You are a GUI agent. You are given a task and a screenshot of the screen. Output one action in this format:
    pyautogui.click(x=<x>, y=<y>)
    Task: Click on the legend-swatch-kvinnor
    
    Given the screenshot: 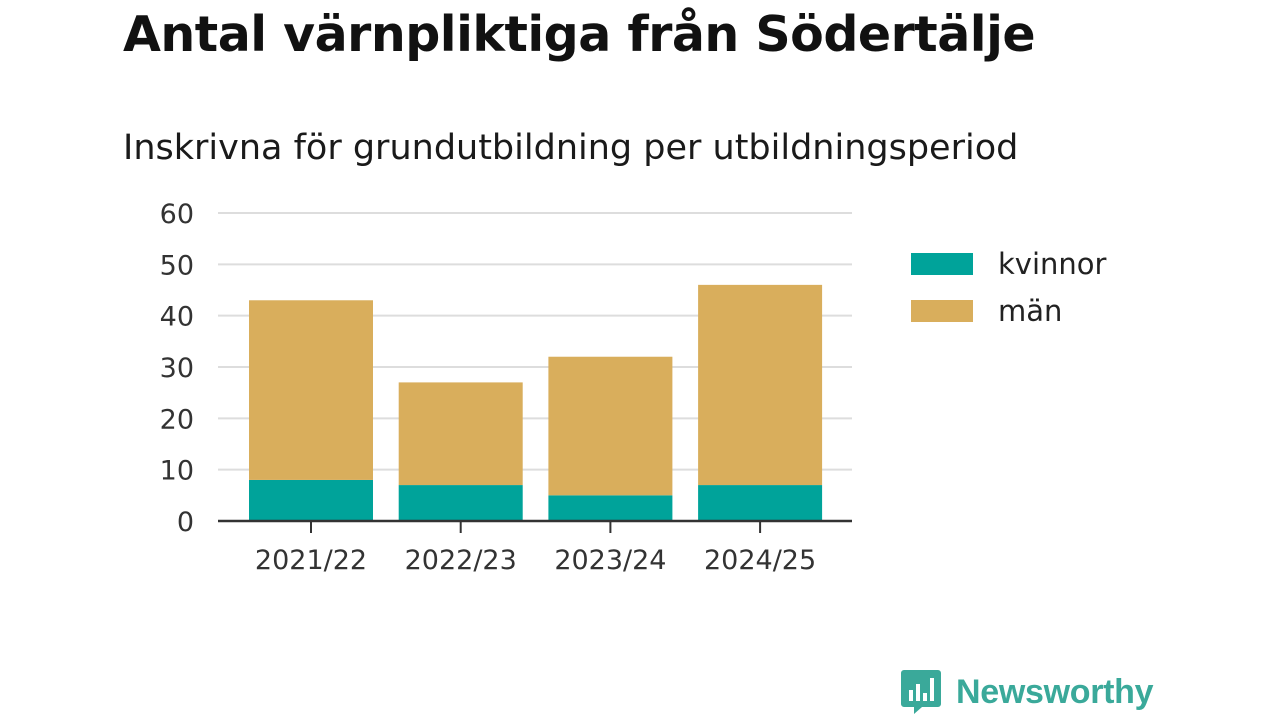 What is the action you would take?
    pyautogui.click(x=942, y=263)
    